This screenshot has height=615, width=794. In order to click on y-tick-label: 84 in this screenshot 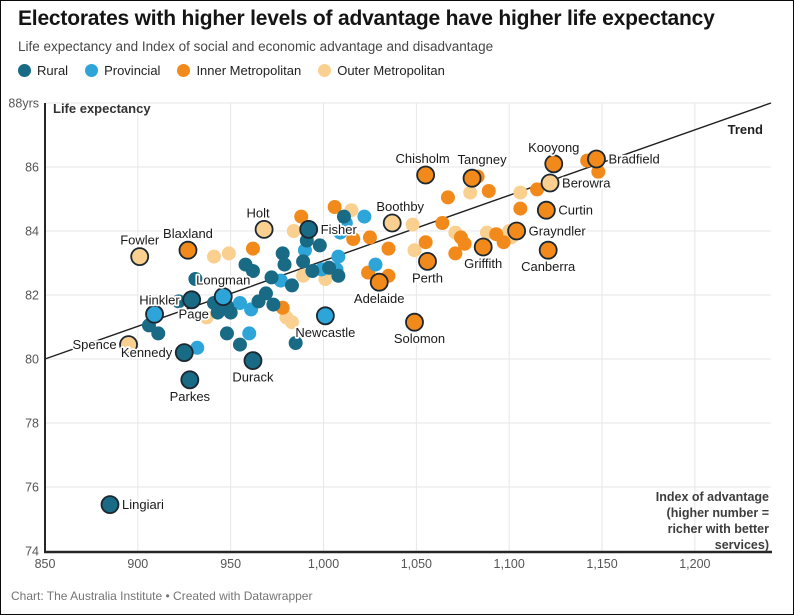, I will do `click(32, 232)`.